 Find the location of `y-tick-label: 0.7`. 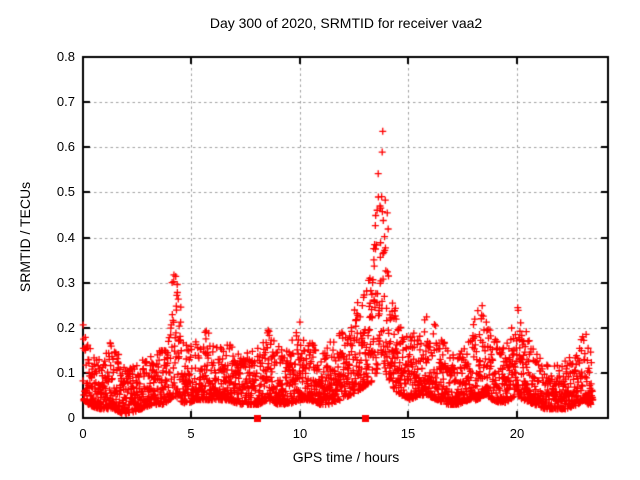

y-tick-label: 0.7 is located at coordinates (65, 101).